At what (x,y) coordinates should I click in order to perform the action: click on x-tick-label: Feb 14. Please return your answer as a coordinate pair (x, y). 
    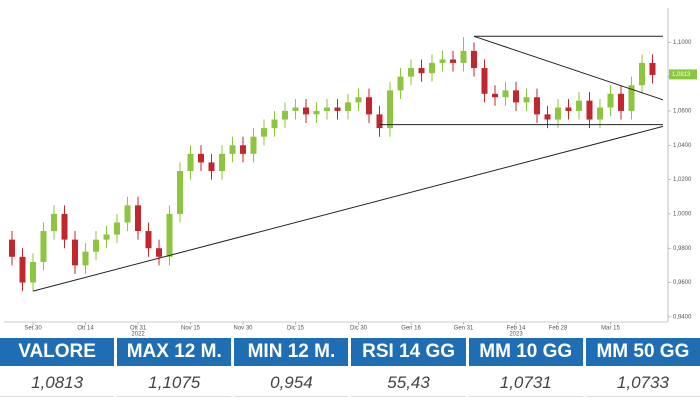
    Looking at the image, I should click on (516, 329).